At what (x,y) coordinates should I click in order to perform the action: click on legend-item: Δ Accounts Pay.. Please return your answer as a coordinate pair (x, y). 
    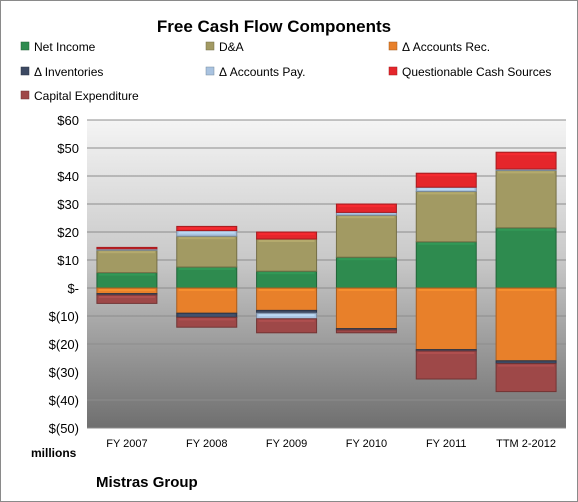
    Looking at the image, I should click on (255, 72).